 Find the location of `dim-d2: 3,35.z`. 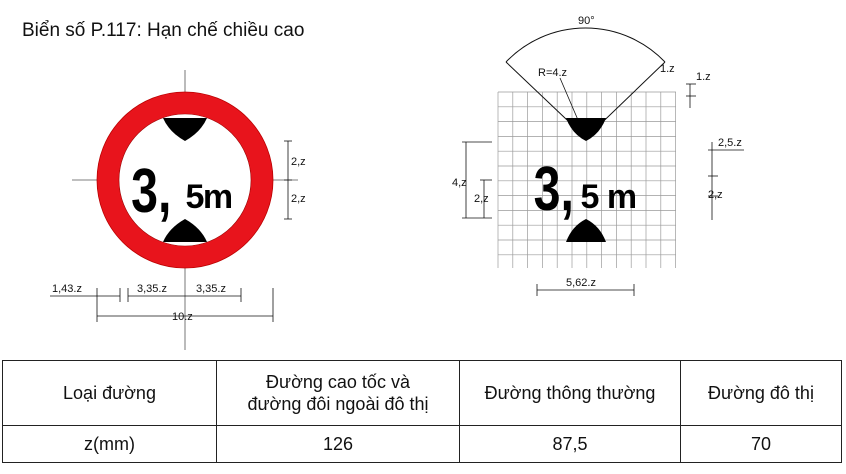

dim-d2: 3,35.z is located at coordinates (152, 289).